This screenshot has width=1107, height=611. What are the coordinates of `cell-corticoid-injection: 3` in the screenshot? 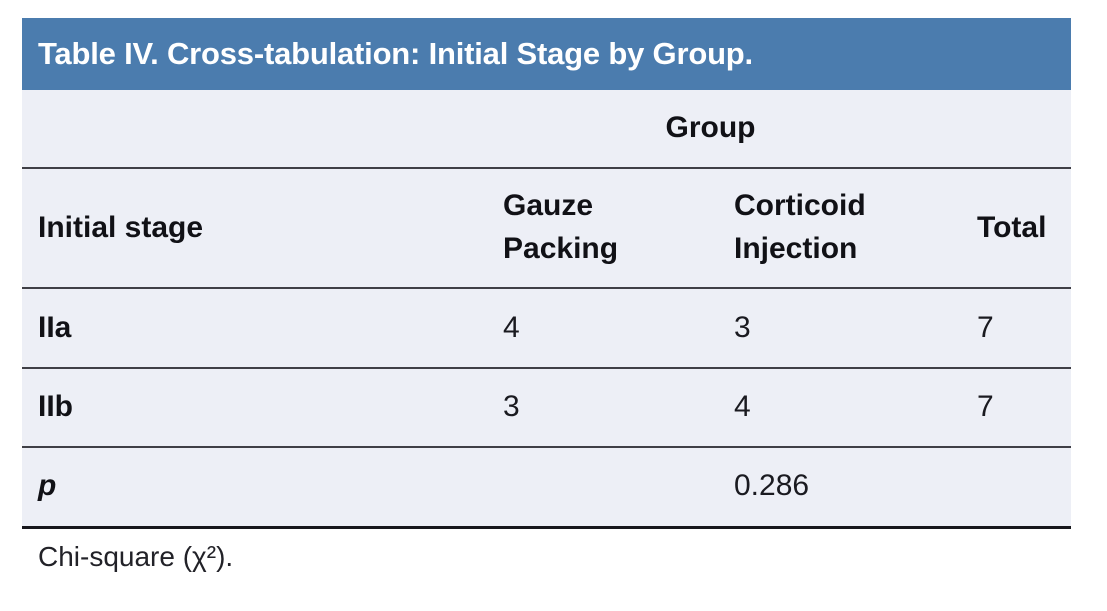 It's located at (742, 327).